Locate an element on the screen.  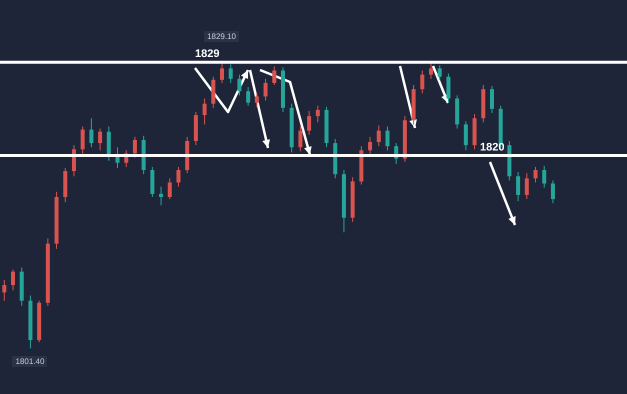
ref-line-label: 1820 is located at coordinates (492, 148).